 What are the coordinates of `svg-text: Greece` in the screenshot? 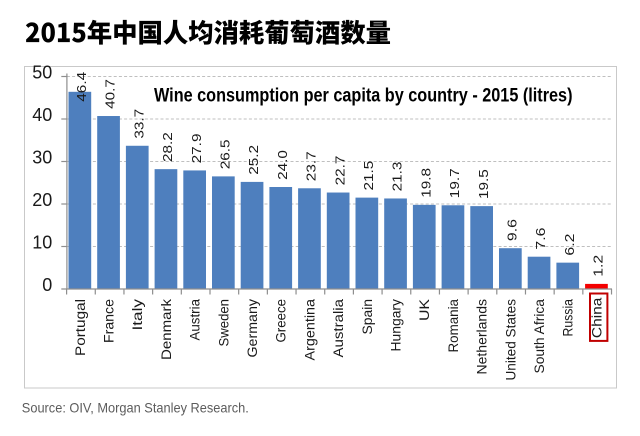 It's located at (281, 321).